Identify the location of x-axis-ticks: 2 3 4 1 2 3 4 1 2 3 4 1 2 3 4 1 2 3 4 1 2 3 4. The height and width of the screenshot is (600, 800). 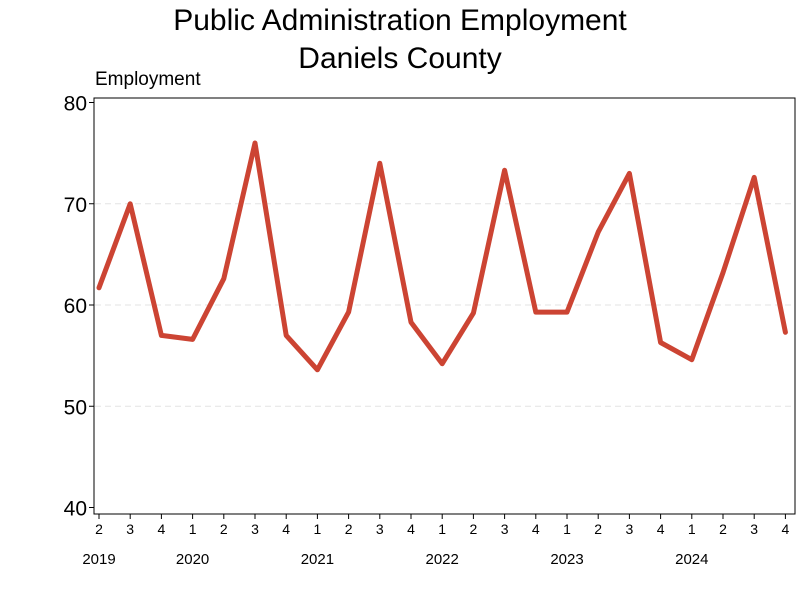
(442, 525).